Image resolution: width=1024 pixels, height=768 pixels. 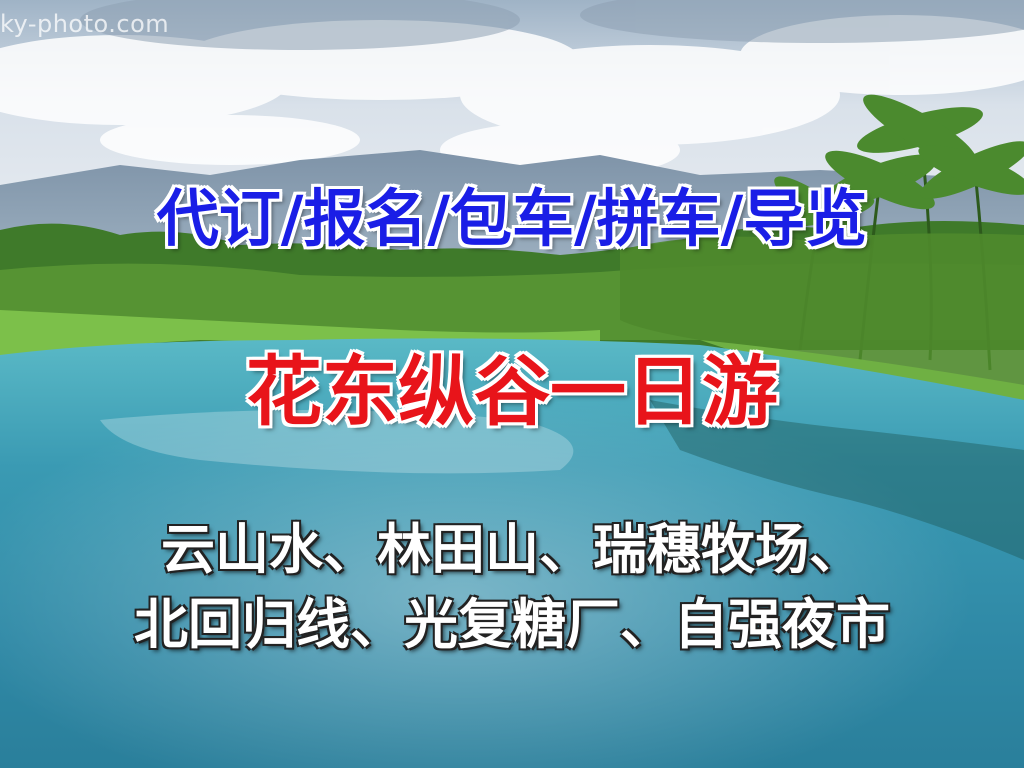 I want to click on dark-clouds, so click(x=552, y=25).